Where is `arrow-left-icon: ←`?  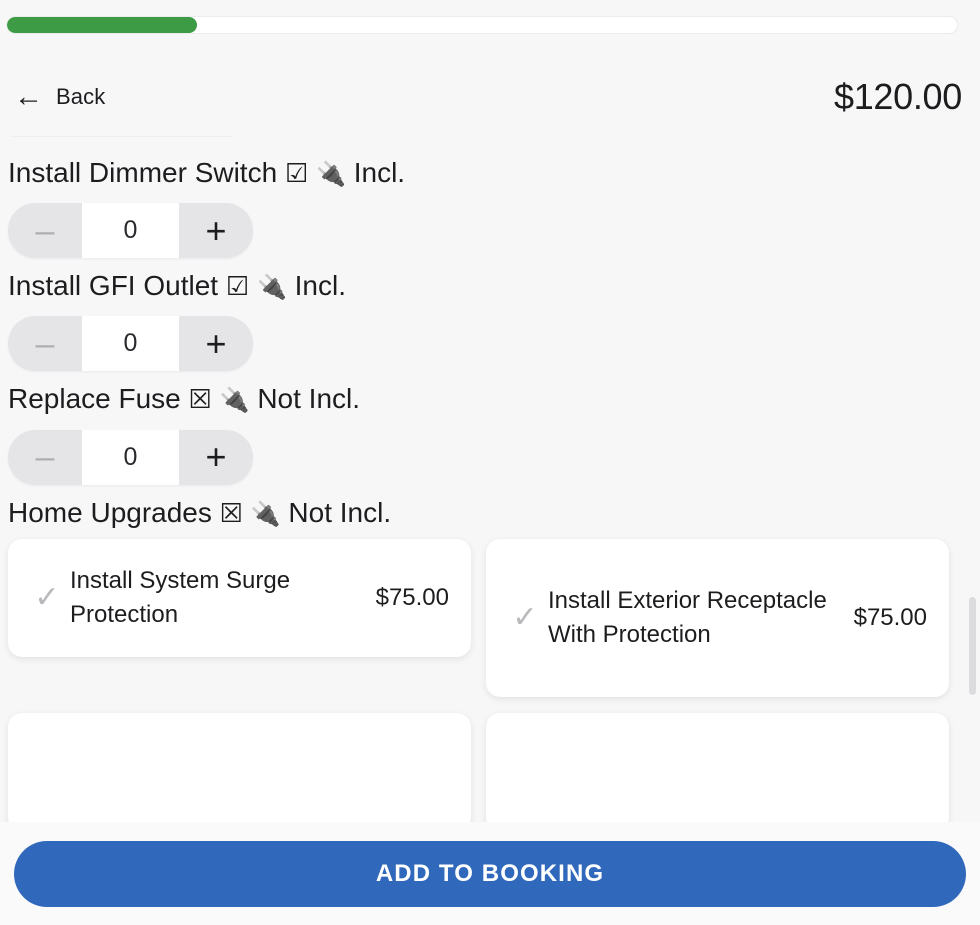
arrow-left-icon: ← is located at coordinates (28, 96).